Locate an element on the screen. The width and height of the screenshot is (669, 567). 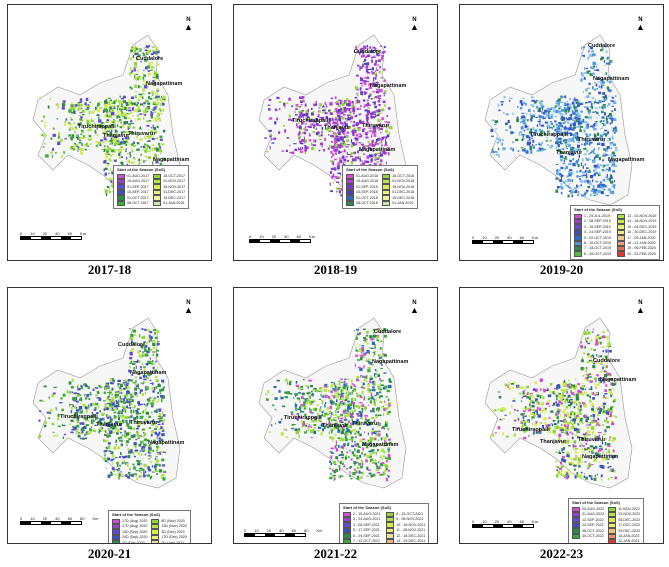
legend-label: 3D (Dec) 2020 is located at coordinates (173, 531).